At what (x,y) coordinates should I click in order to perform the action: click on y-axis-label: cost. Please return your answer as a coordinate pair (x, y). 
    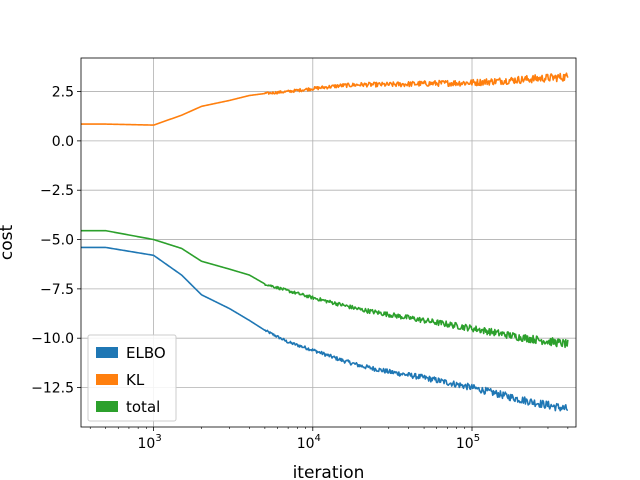
    Looking at the image, I should click on (8, 243).